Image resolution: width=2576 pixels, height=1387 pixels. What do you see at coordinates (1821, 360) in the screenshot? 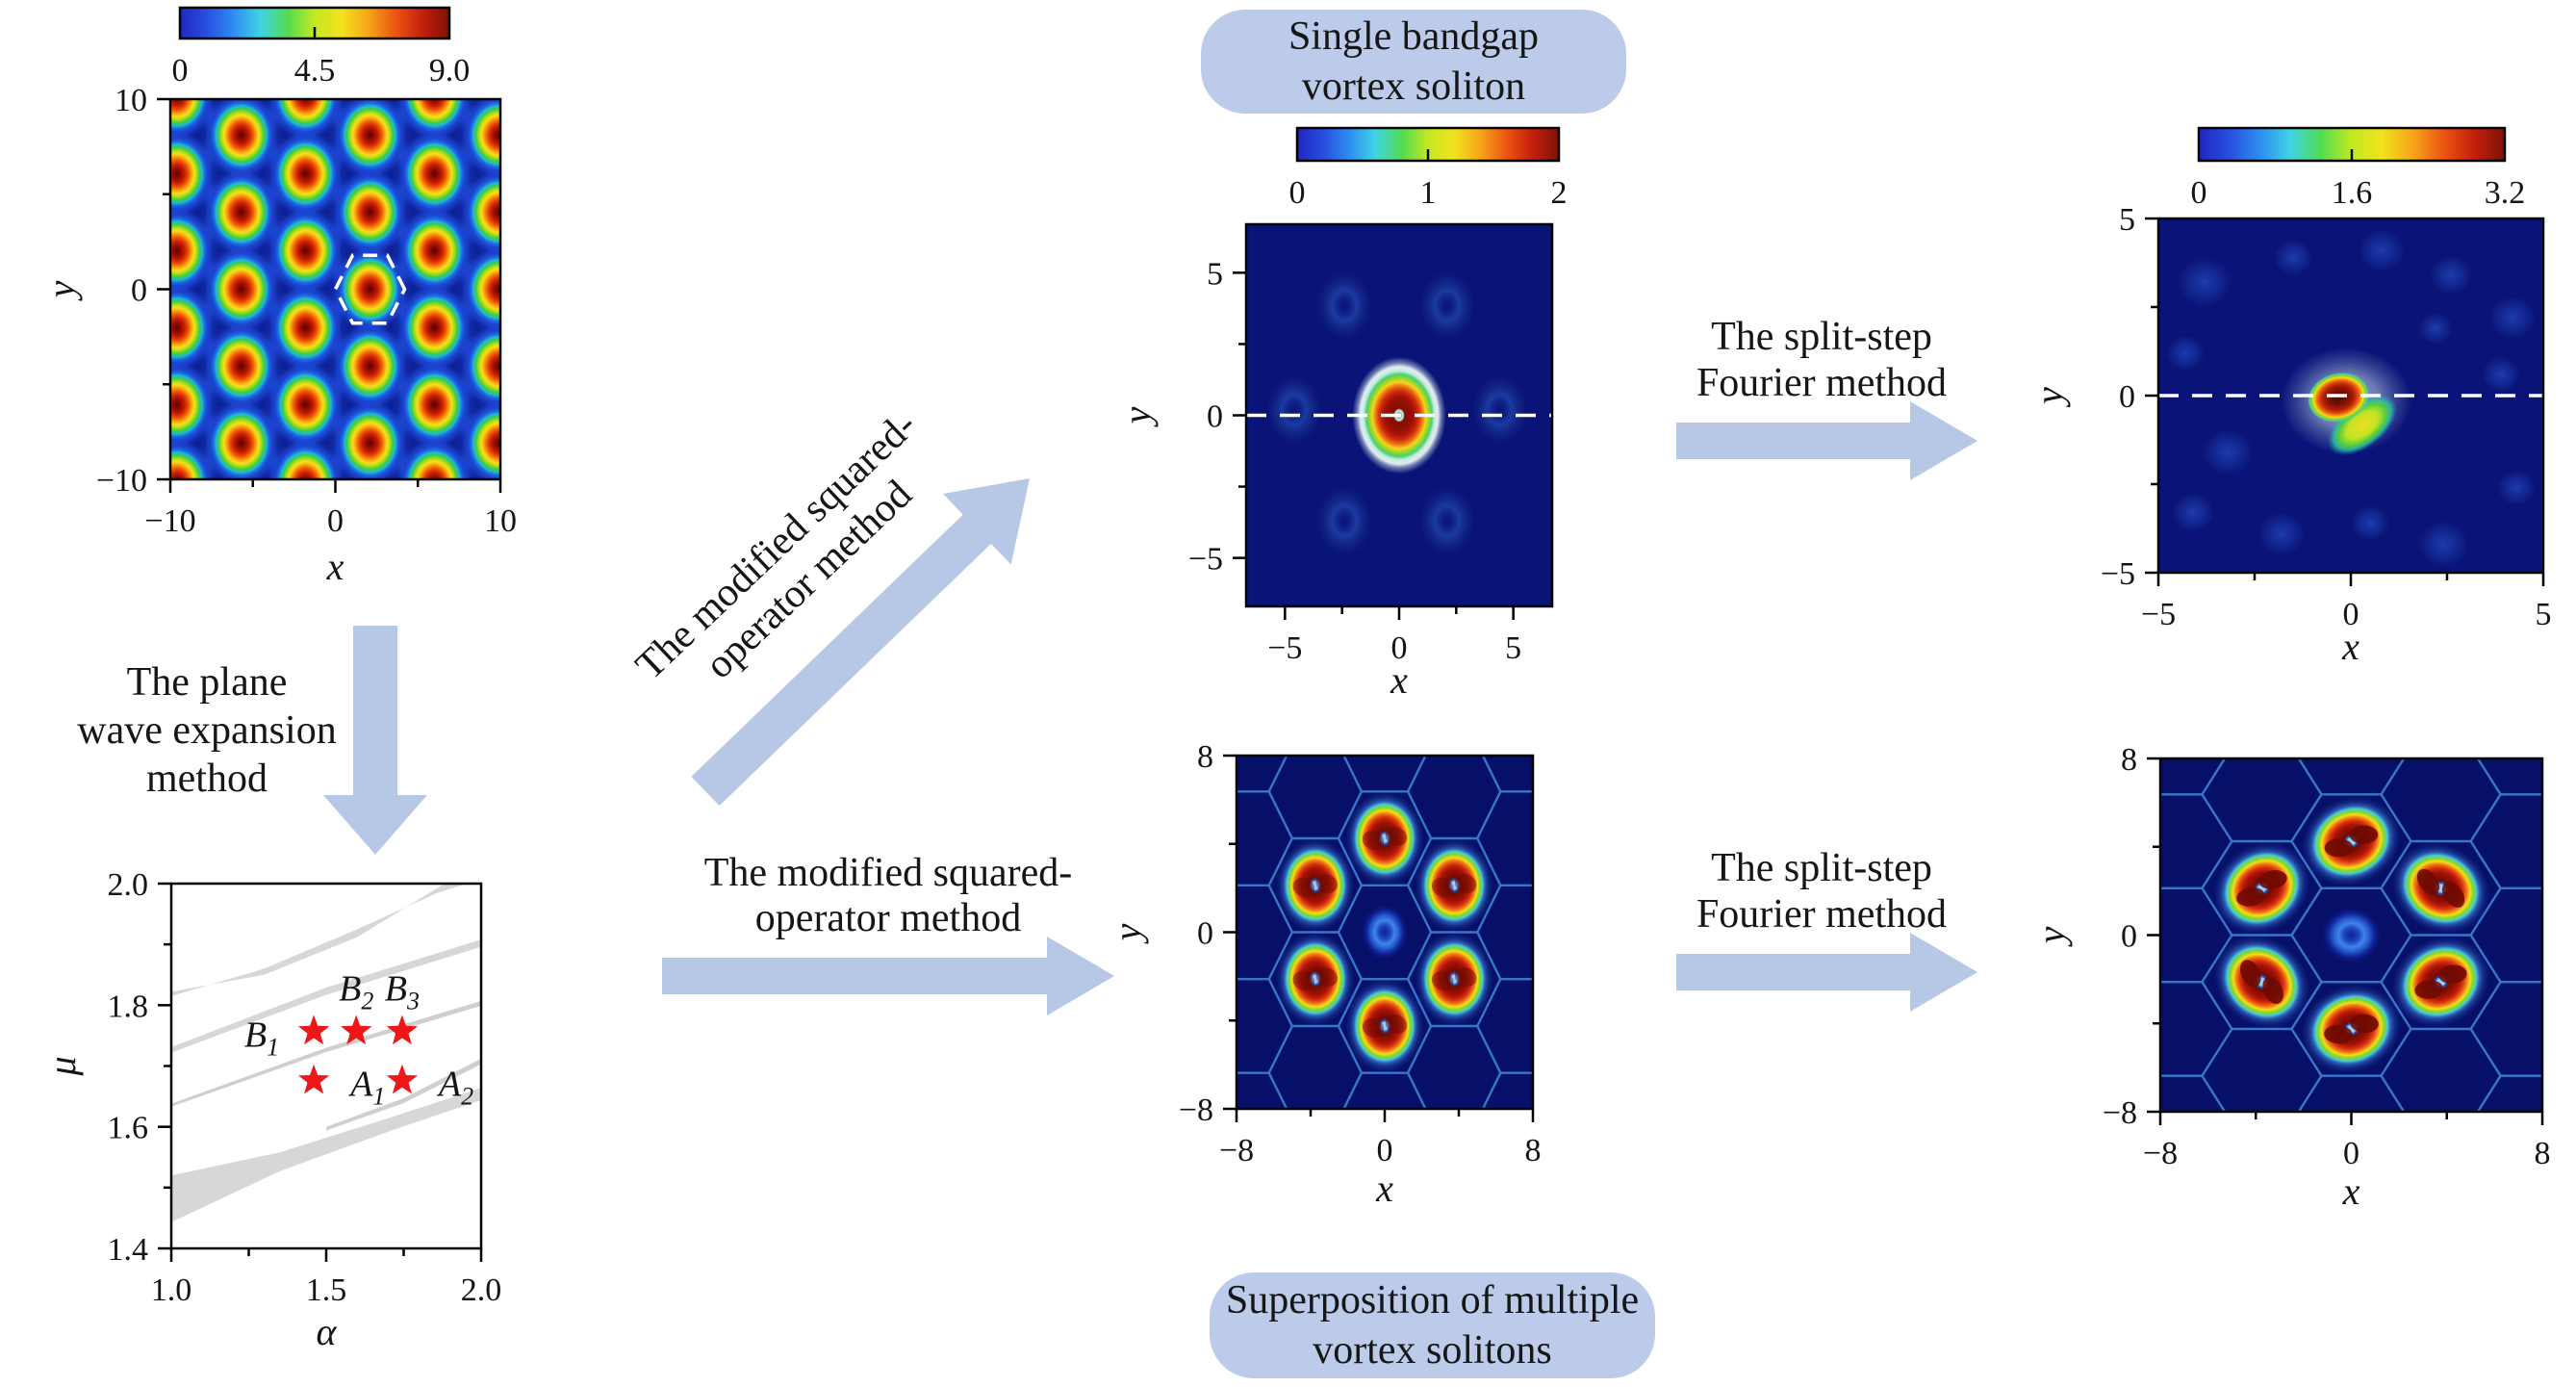
I see `split-step-fourier-top-label: The split-step Fourier method` at bounding box center [1821, 360].